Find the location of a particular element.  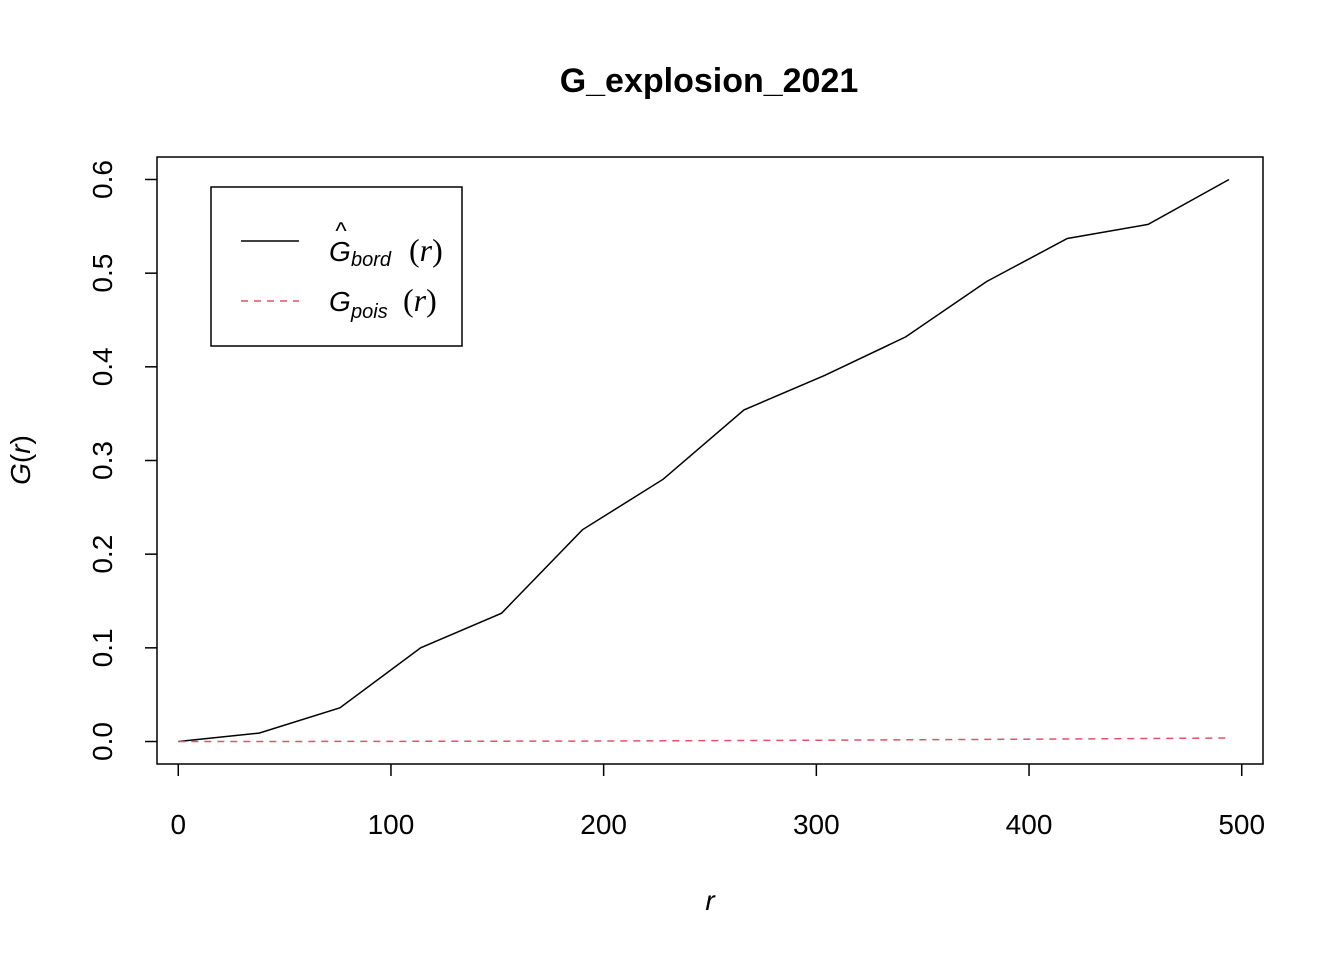

legend-label-pois-sub: pois is located at coordinates (369, 312).